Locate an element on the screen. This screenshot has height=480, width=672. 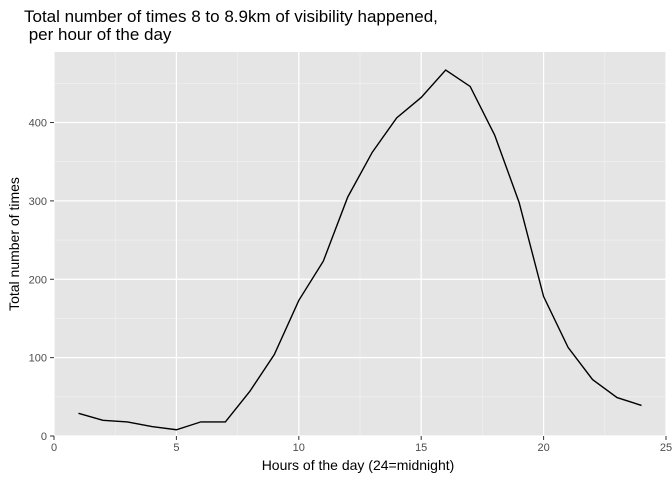
y-axis: 0 100 200 300 400 is located at coordinates (41, 280).